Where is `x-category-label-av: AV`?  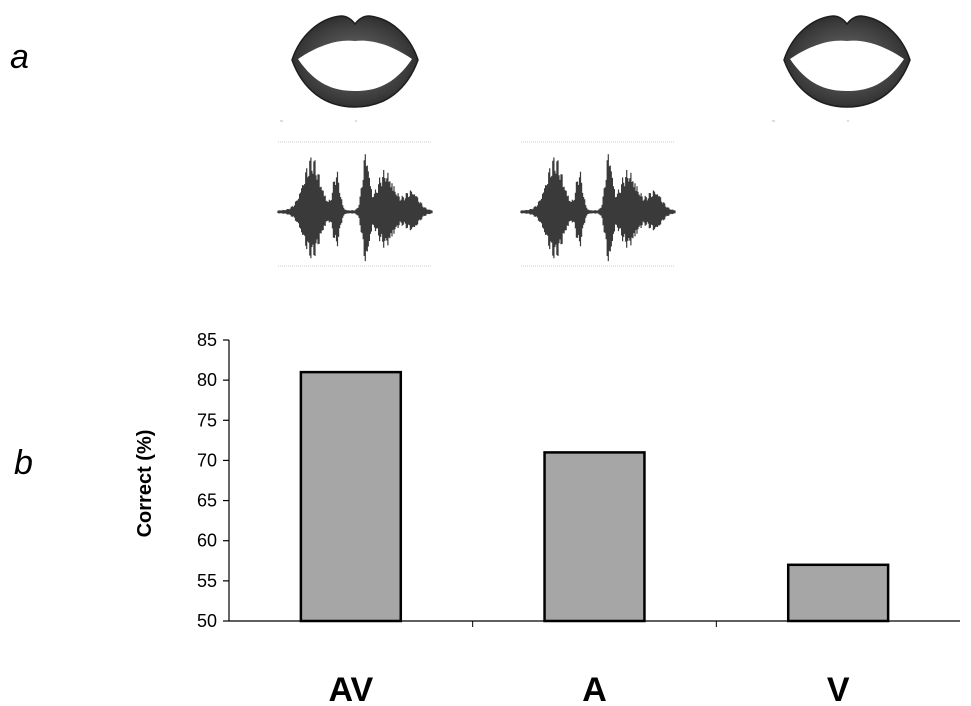 x-category-label-av: AV is located at coordinates (350, 688).